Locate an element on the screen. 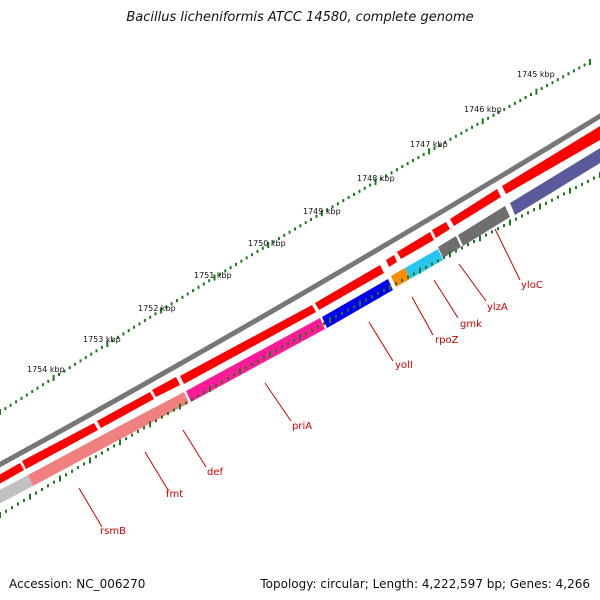 The image size is (600, 600). gene-label-def: def is located at coordinates (215, 472).